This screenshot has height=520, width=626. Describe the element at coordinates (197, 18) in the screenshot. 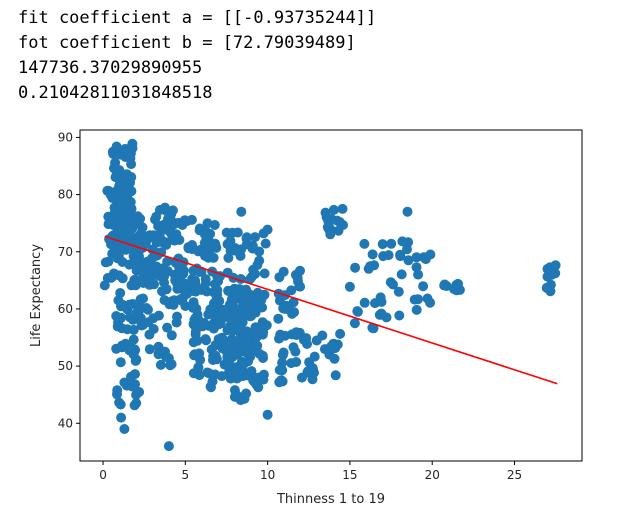

I see `output-line-fit-a: fit coefficient a = [[-0.93735244]]` at that location.